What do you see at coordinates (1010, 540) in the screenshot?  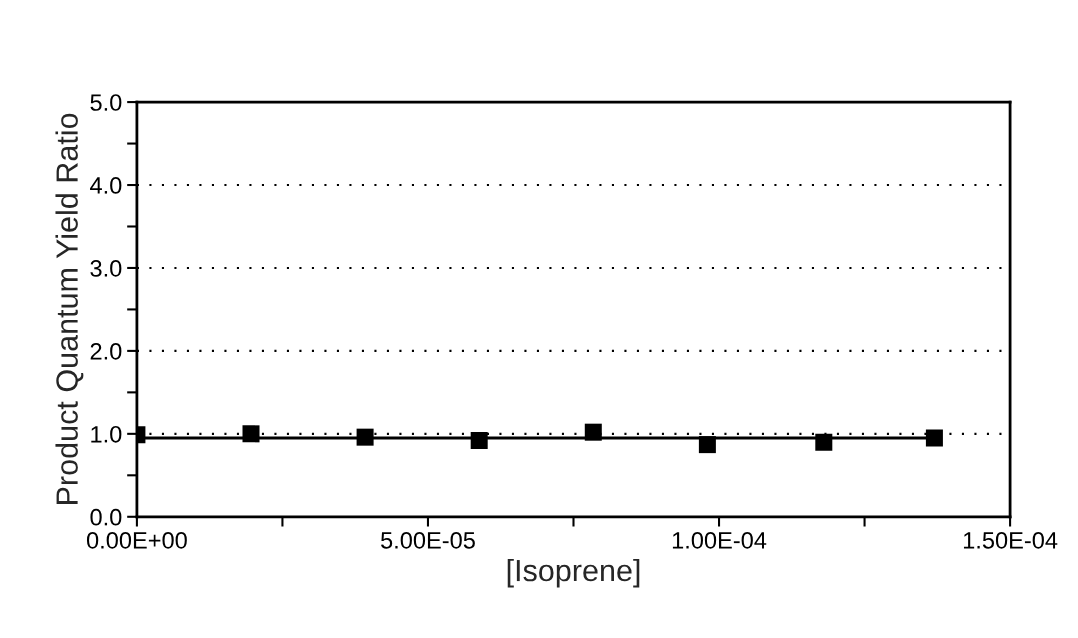 I see `x-tick-label: 1.50E-04` at bounding box center [1010, 540].